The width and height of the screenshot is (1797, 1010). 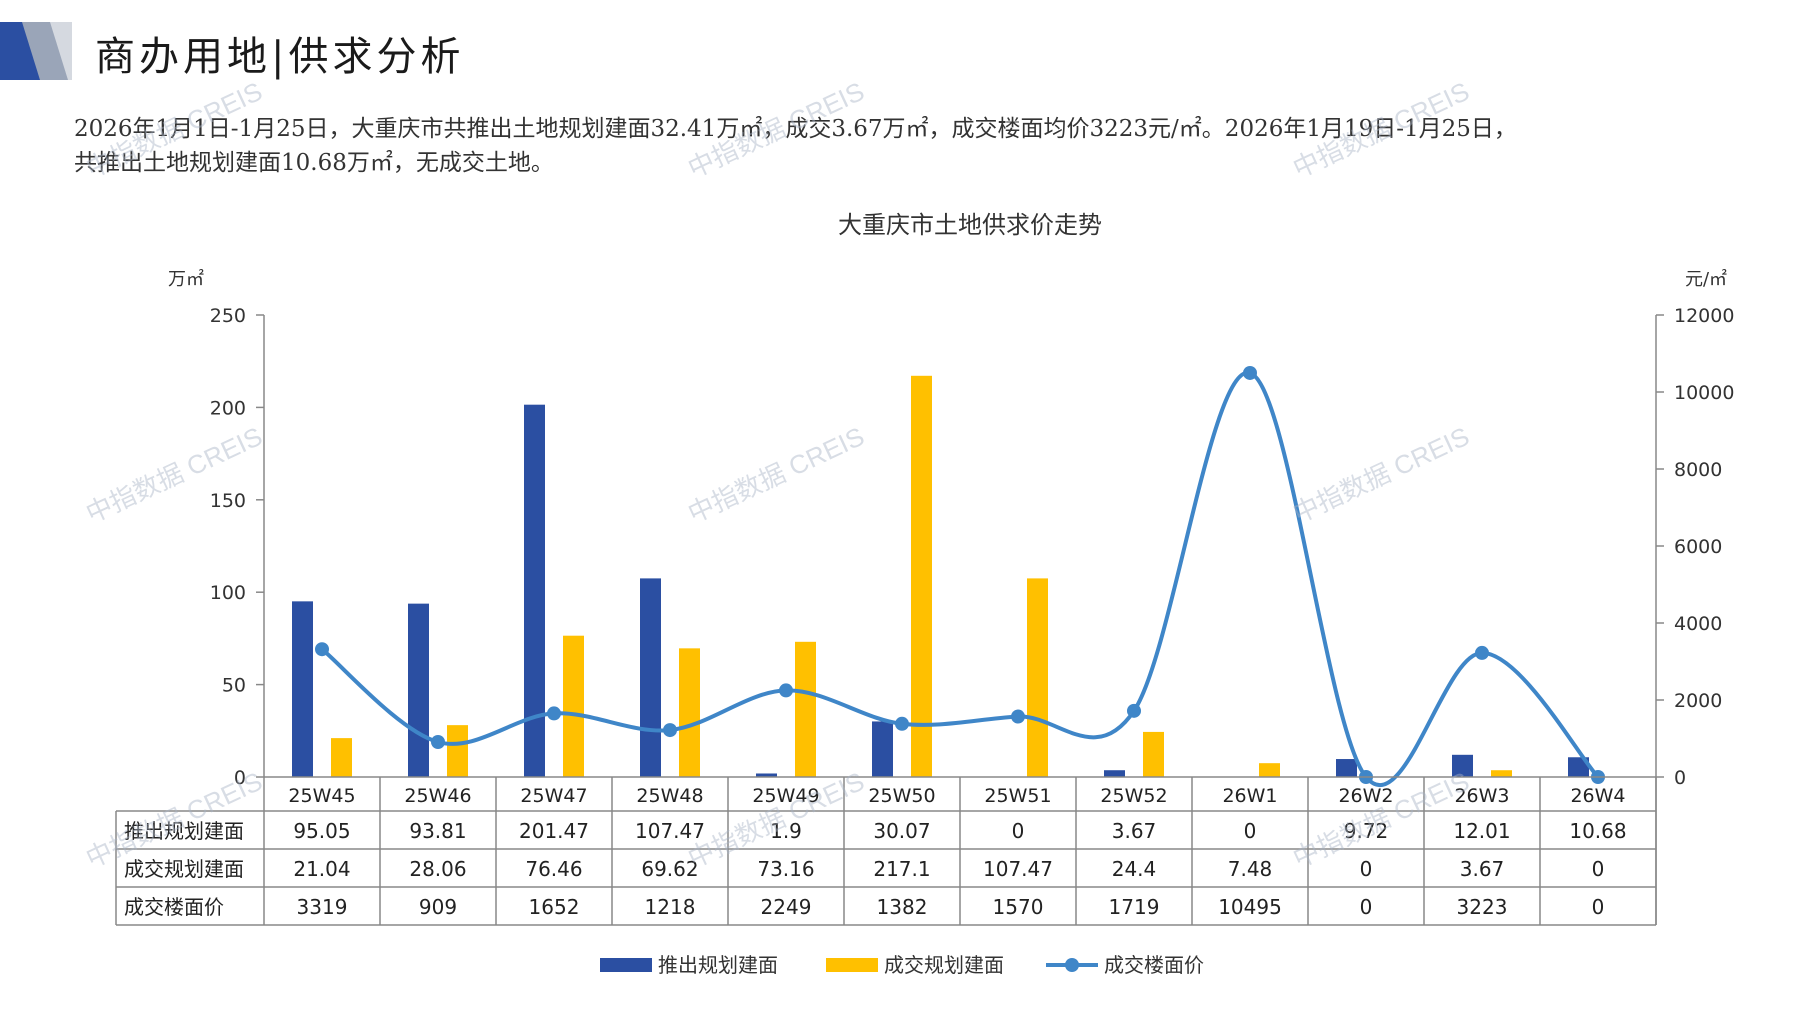 What do you see at coordinates (1680, 778) in the screenshot?
I see `right-tick-label: 0` at bounding box center [1680, 778].